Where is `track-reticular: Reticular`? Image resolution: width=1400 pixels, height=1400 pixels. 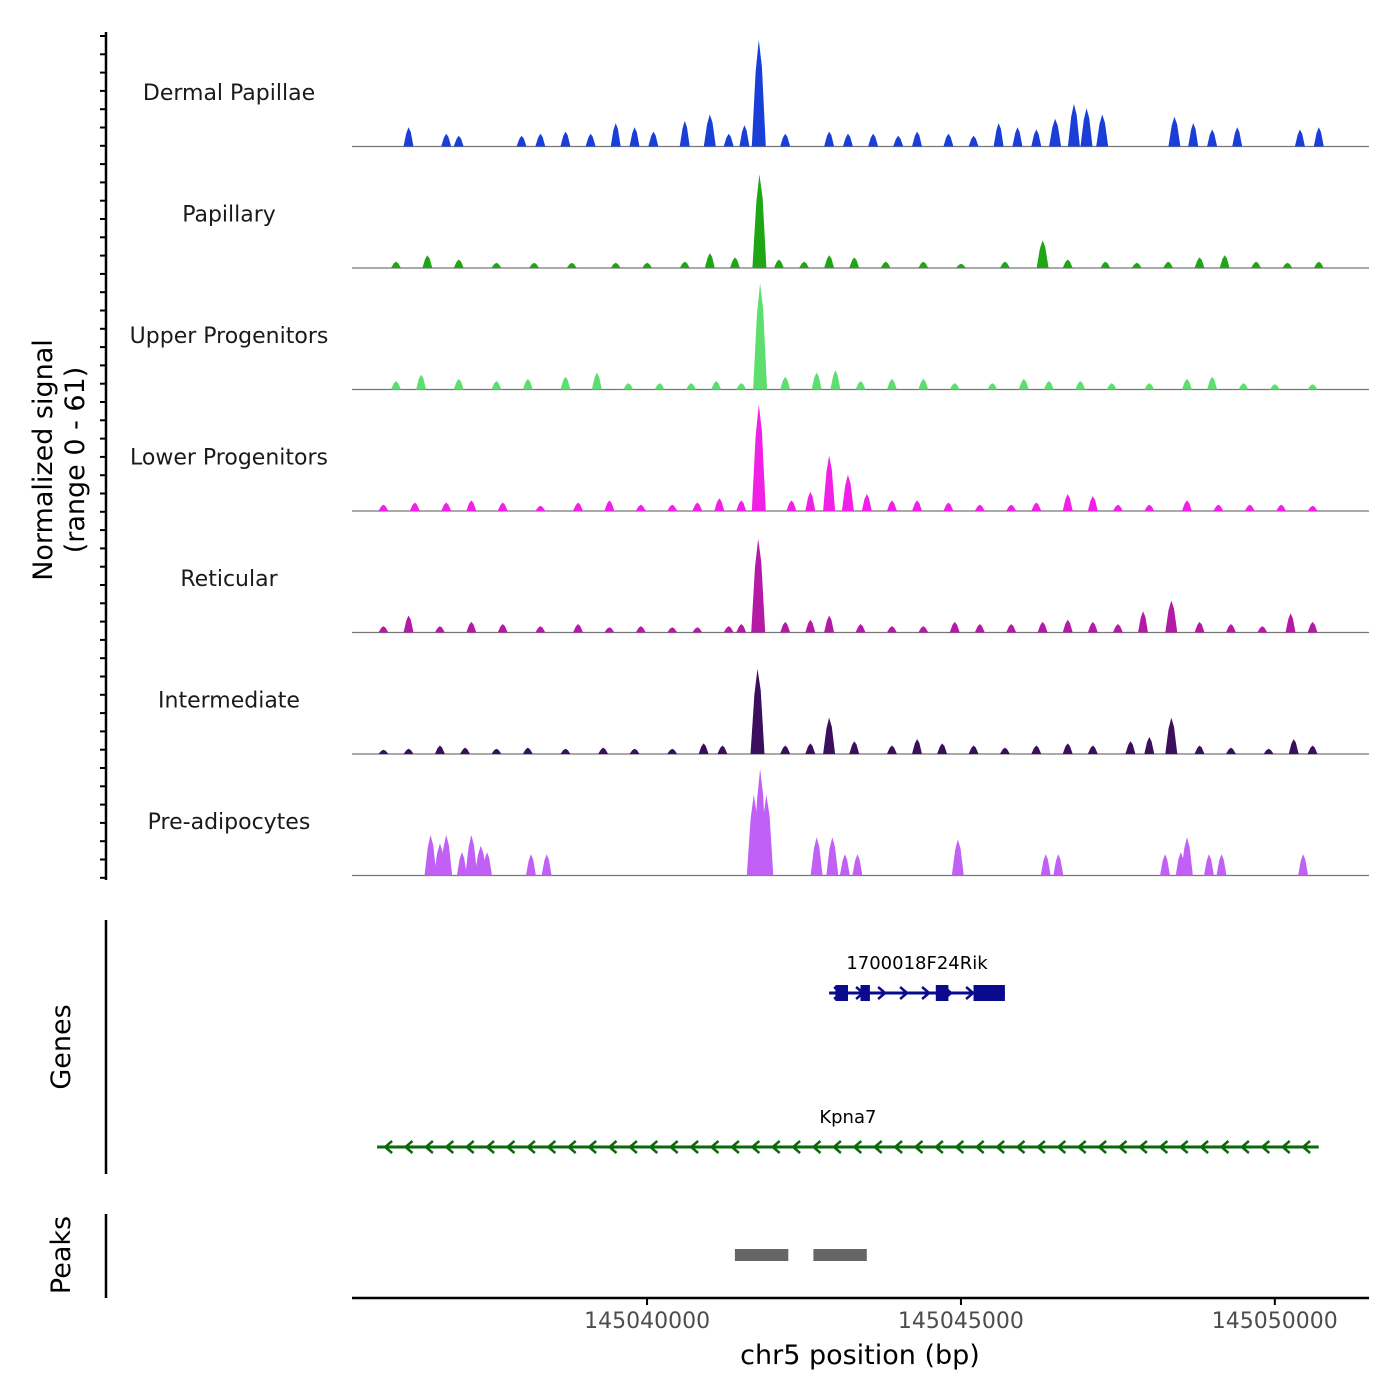 track-reticular: Reticular is located at coordinates (774, 586).